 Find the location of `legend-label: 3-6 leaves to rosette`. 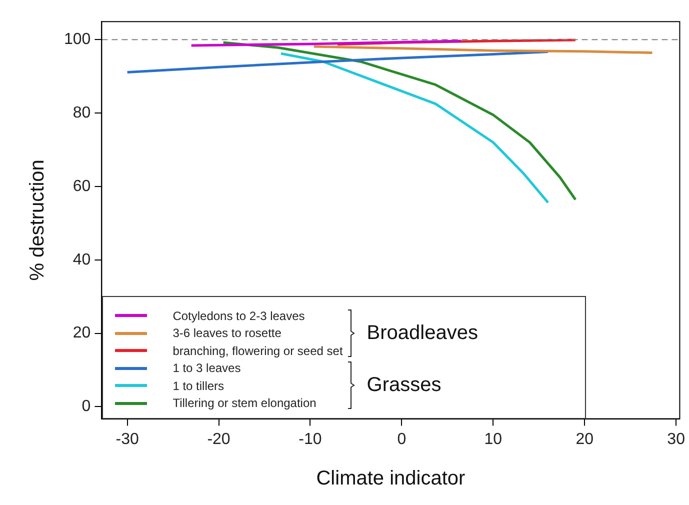

legend-label: 3-6 leaves to rosette is located at coordinates (227, 333).